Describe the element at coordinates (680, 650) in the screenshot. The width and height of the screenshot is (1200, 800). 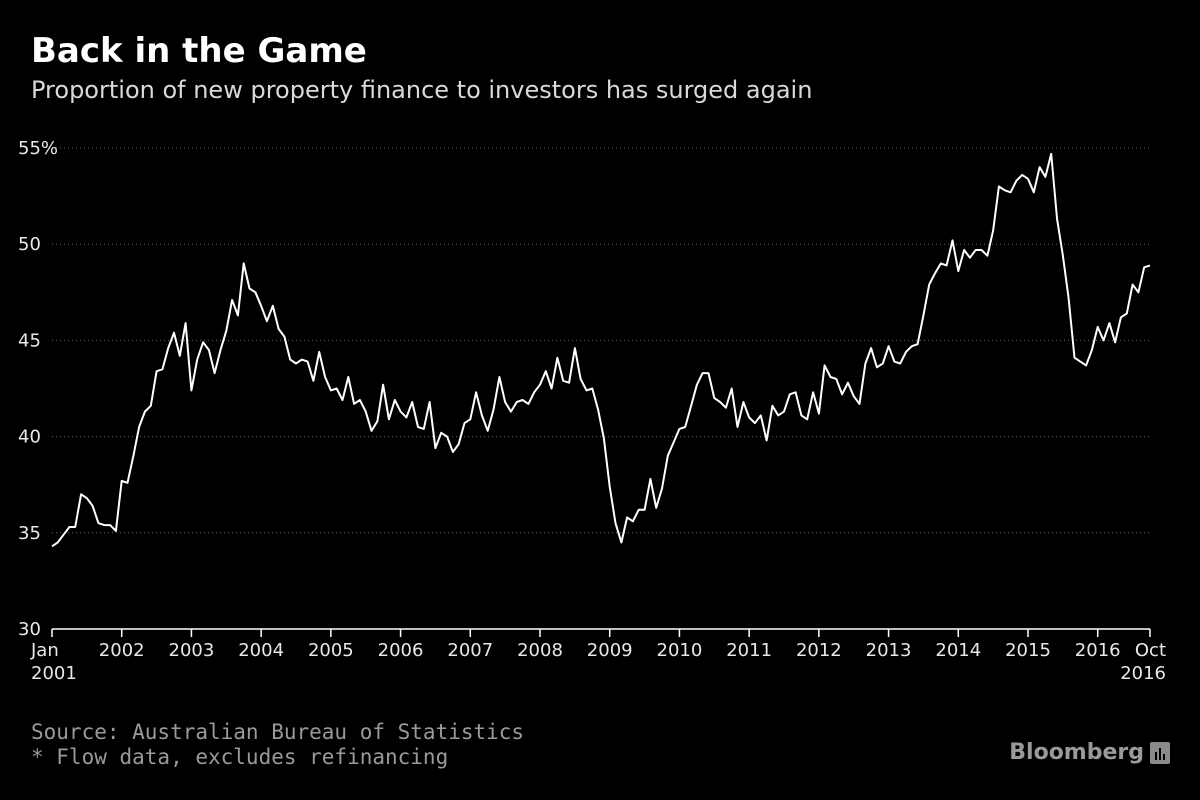
I see `x-tick-label: 2010` at that location.